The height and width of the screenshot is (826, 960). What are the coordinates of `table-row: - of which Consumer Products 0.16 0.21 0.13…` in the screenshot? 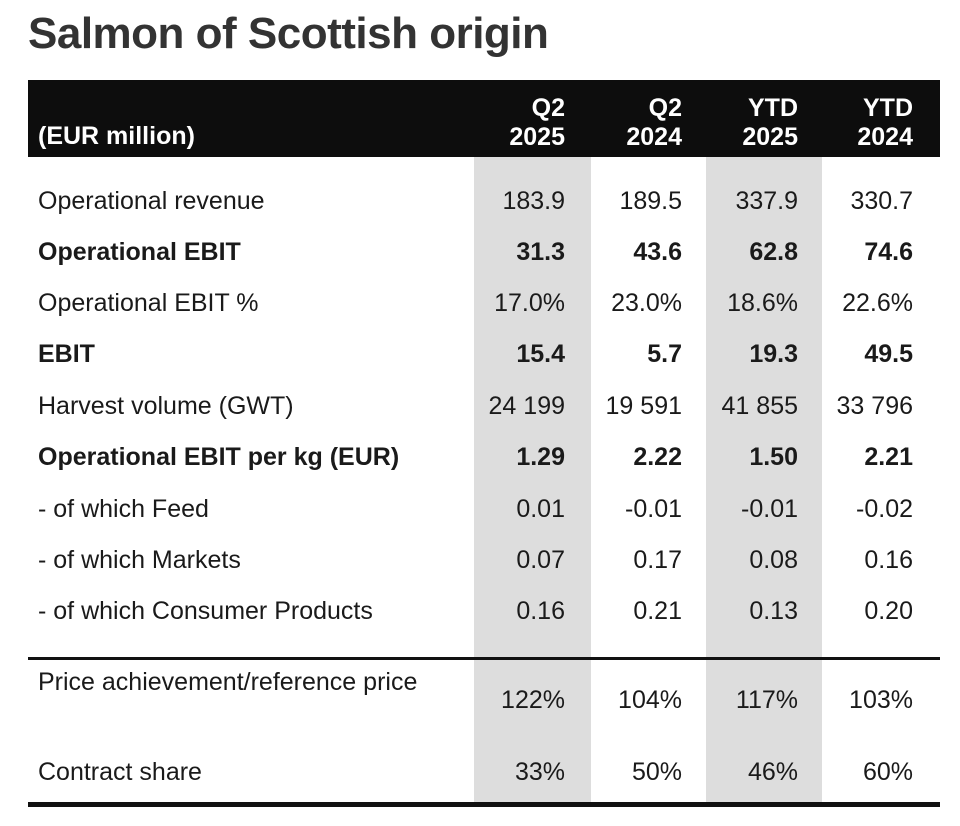 It's located at (484, 611).